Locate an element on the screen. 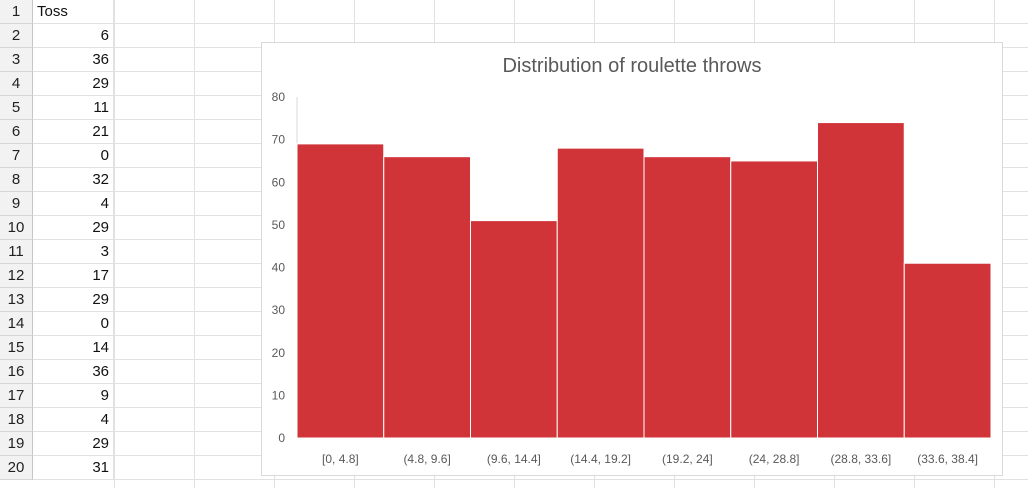  row-header: 3 is located at coordinates (16, 60).